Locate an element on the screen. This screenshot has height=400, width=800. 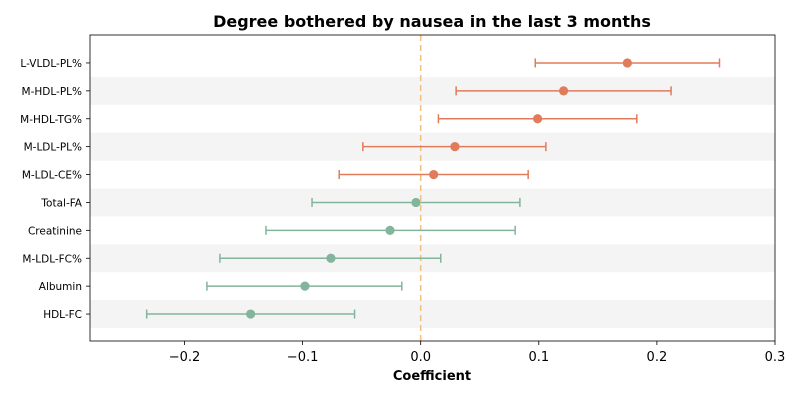
y-tick-label: Albumin is located at coordinates (60, 287).